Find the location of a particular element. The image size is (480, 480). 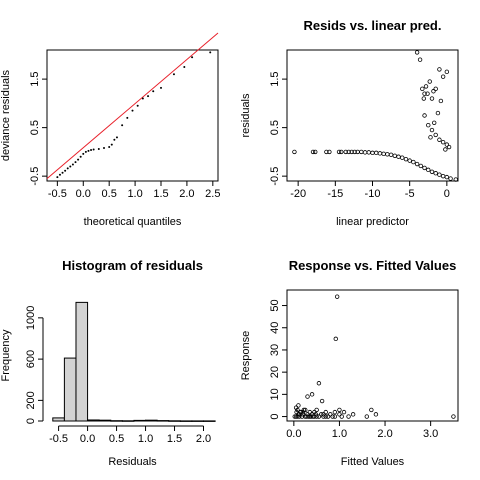

y-axis-title: Frequency is located at coordinates (6, 355).